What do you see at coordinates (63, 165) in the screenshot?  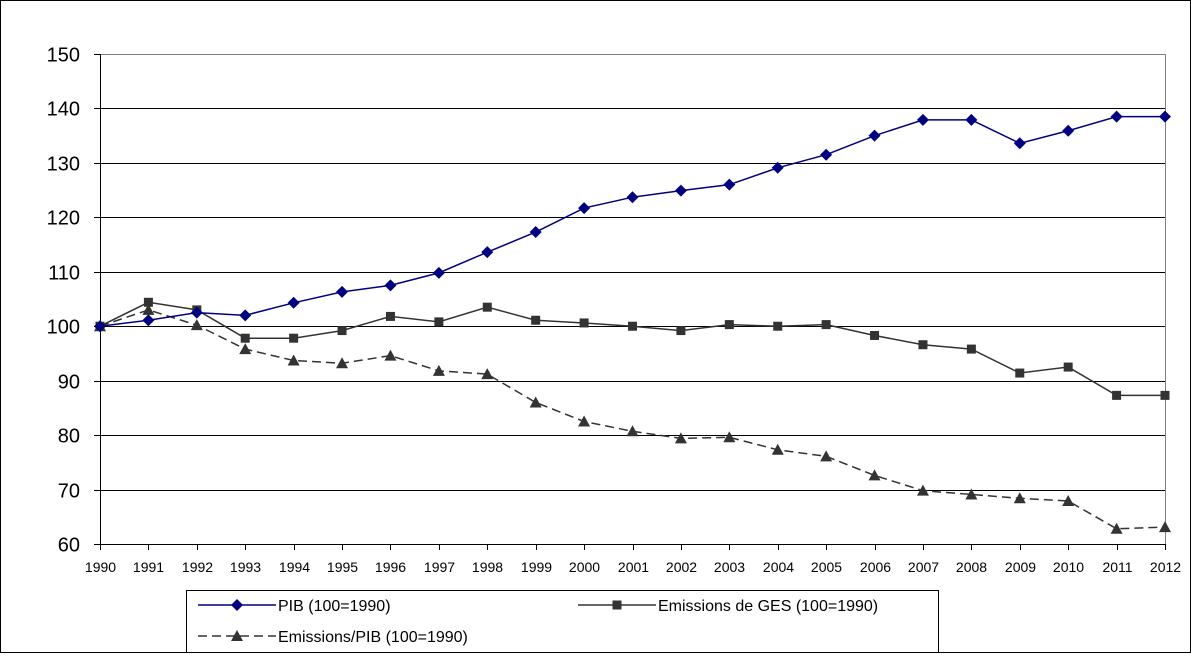 I see `y-tick-label: 130` at bounding box center [63, 165].